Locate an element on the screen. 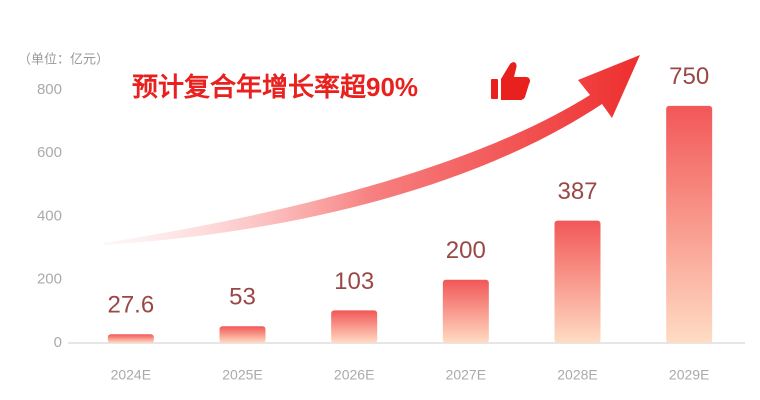  x-tick-label: 2026E is located at coordinates (354, 375).